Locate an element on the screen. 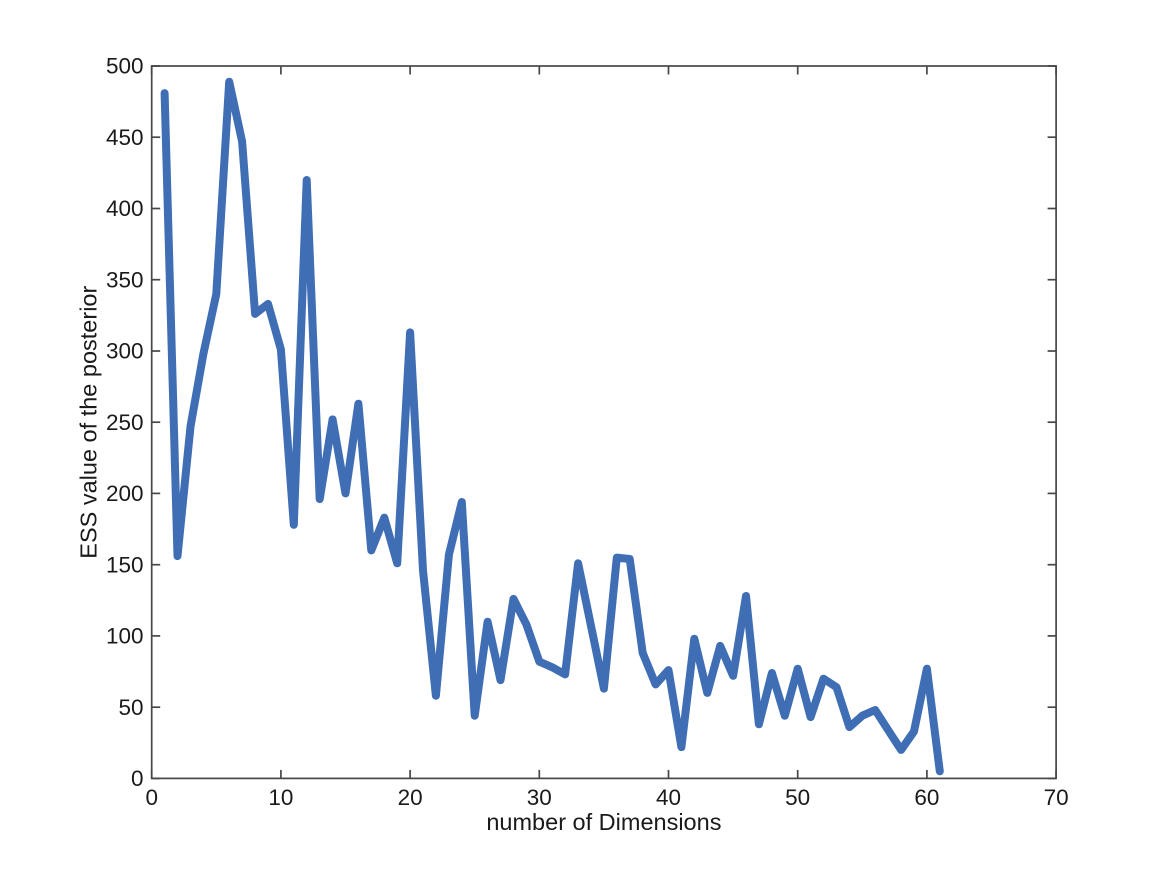 Image resolution: width=1166 pixels, height=875 pixels. svg-text: 200 is located at coordinates (125, 493).